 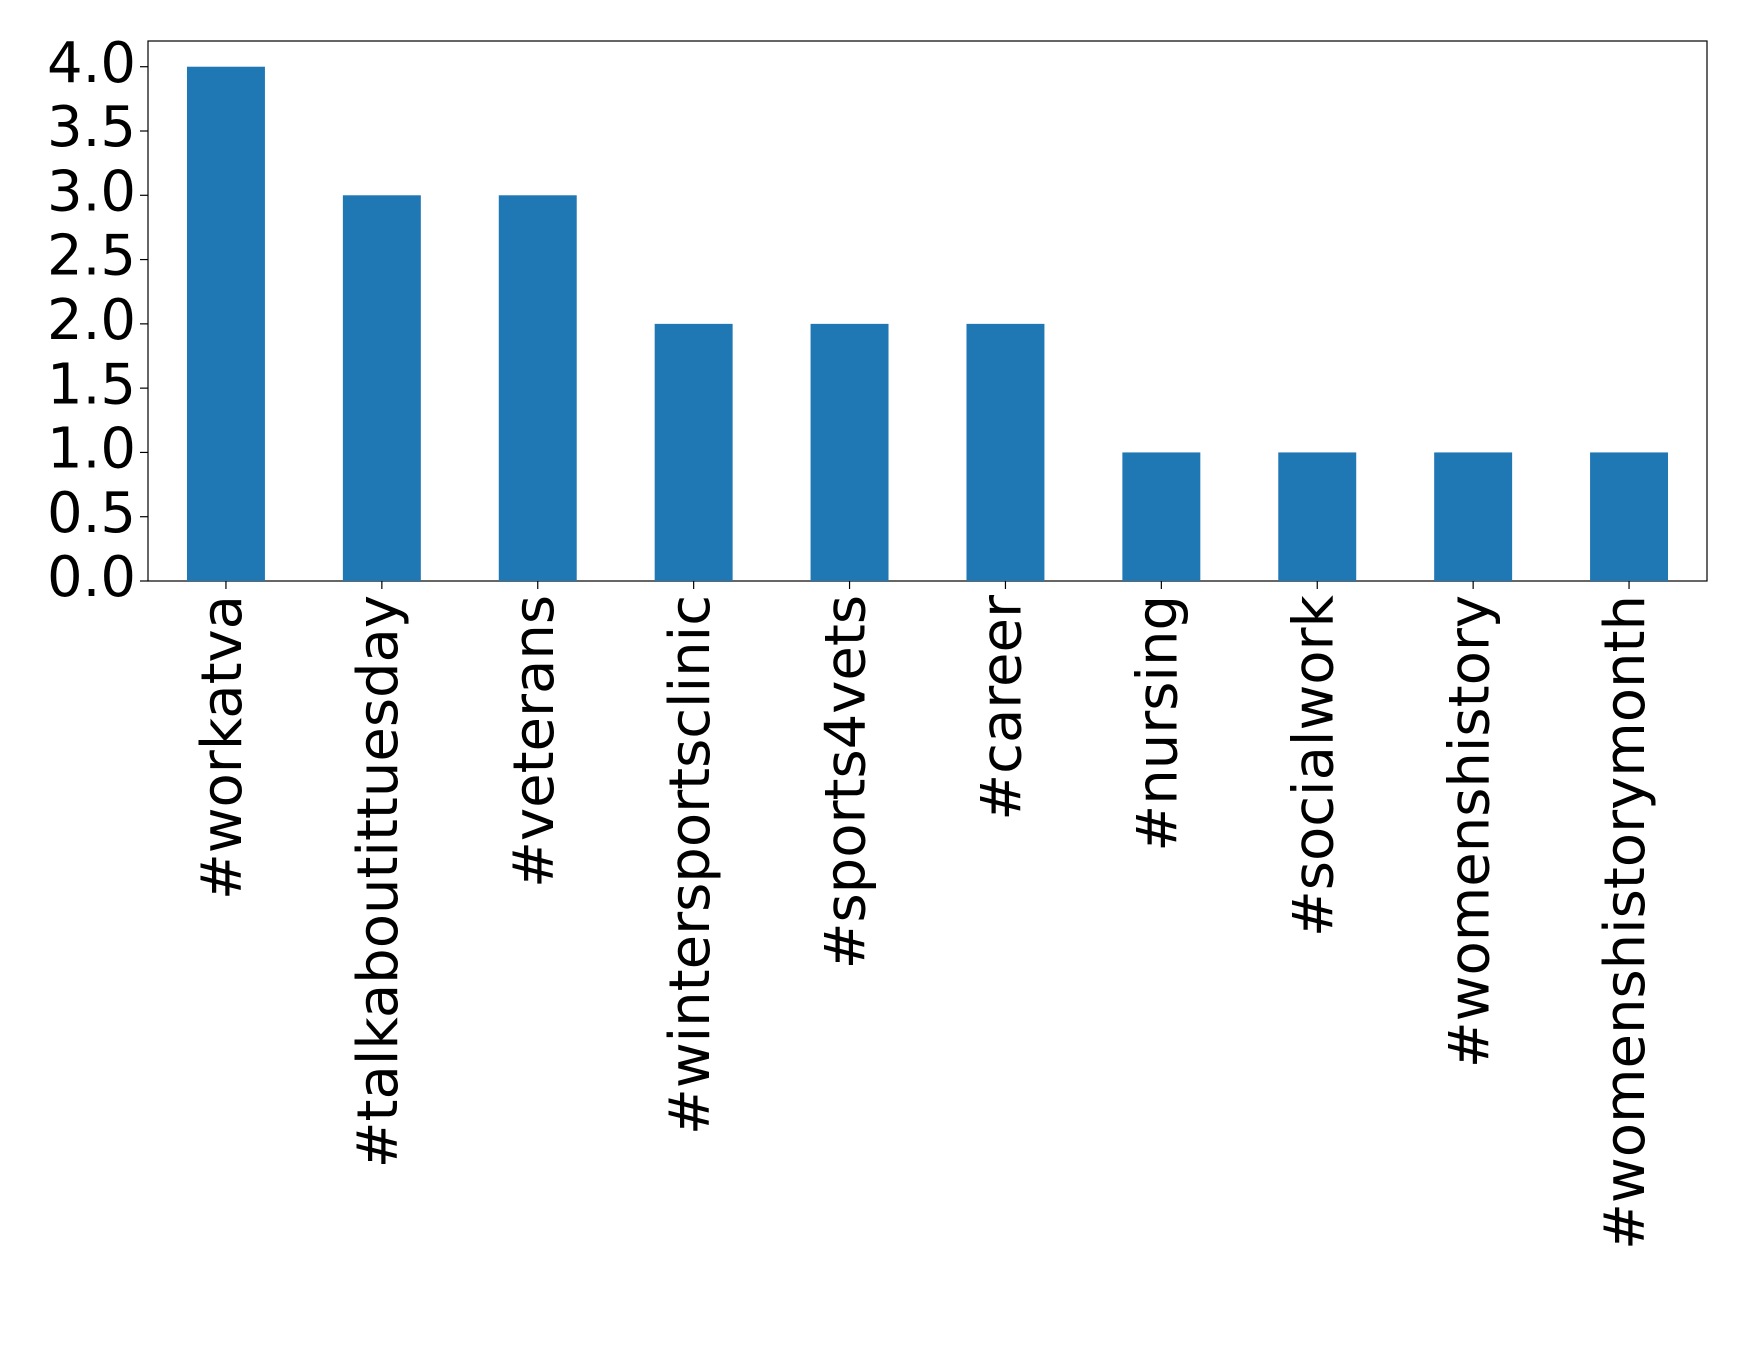 I want to click on x-tick-label: #womenshistorymonth, so click(x=1625, y=922).